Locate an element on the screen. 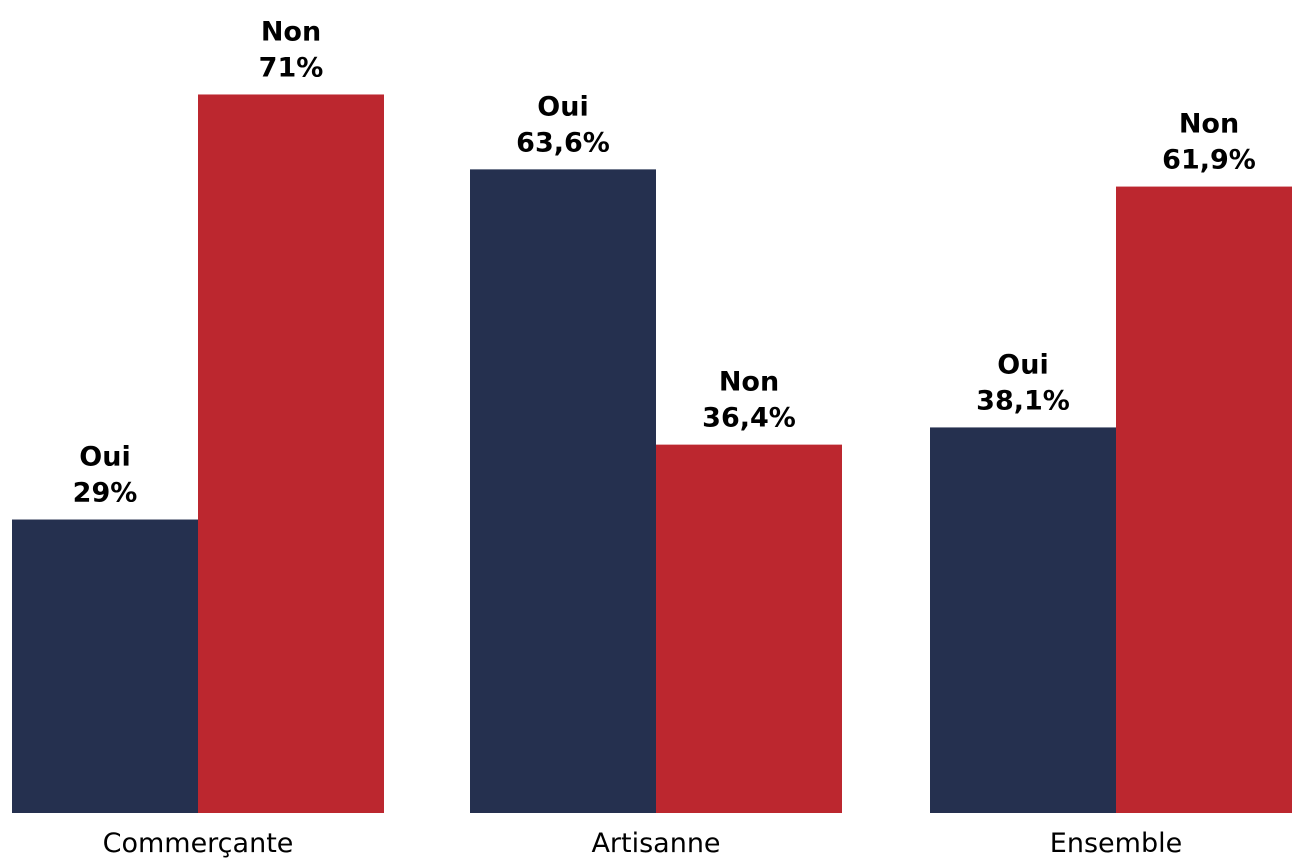 The image size is (1292, 860). series-label-commercante-non: Non is located at coordinates (291, 31).